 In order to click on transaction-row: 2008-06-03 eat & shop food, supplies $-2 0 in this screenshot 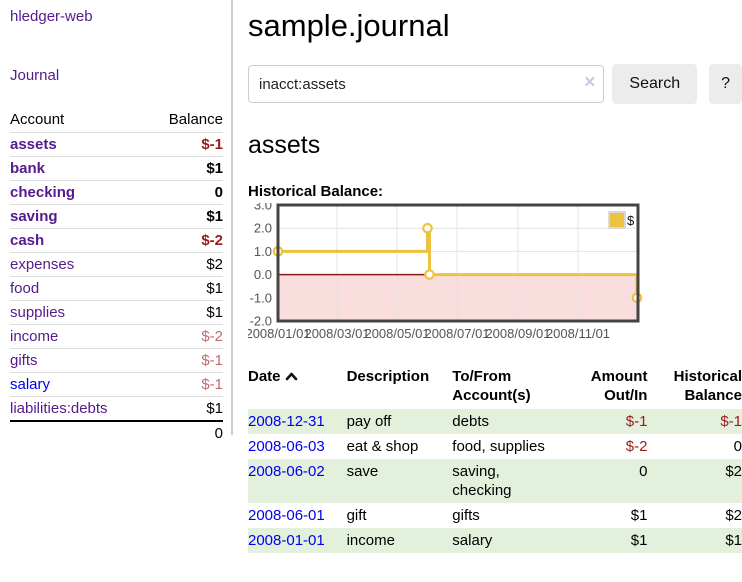, I will do `click(495, 446)`.